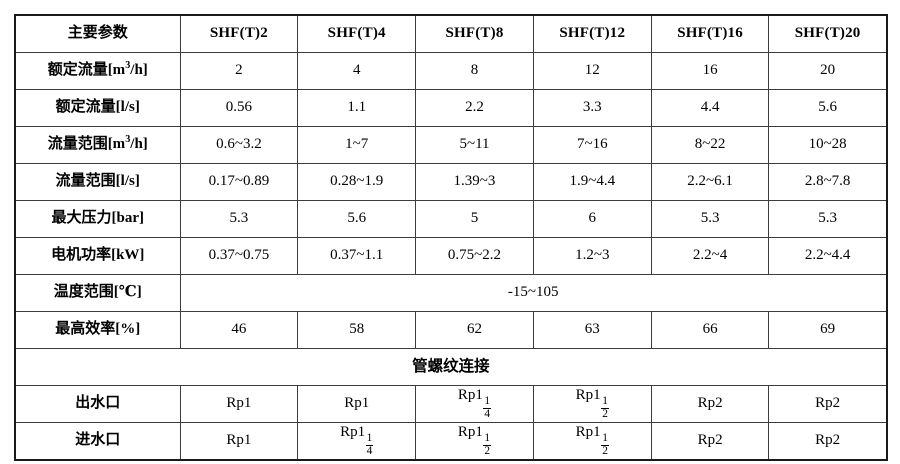 This screenshot has height=464, width=900. I want to click on cell-flow-range-ls-3: 1.9~4.4, so click(592, 182).